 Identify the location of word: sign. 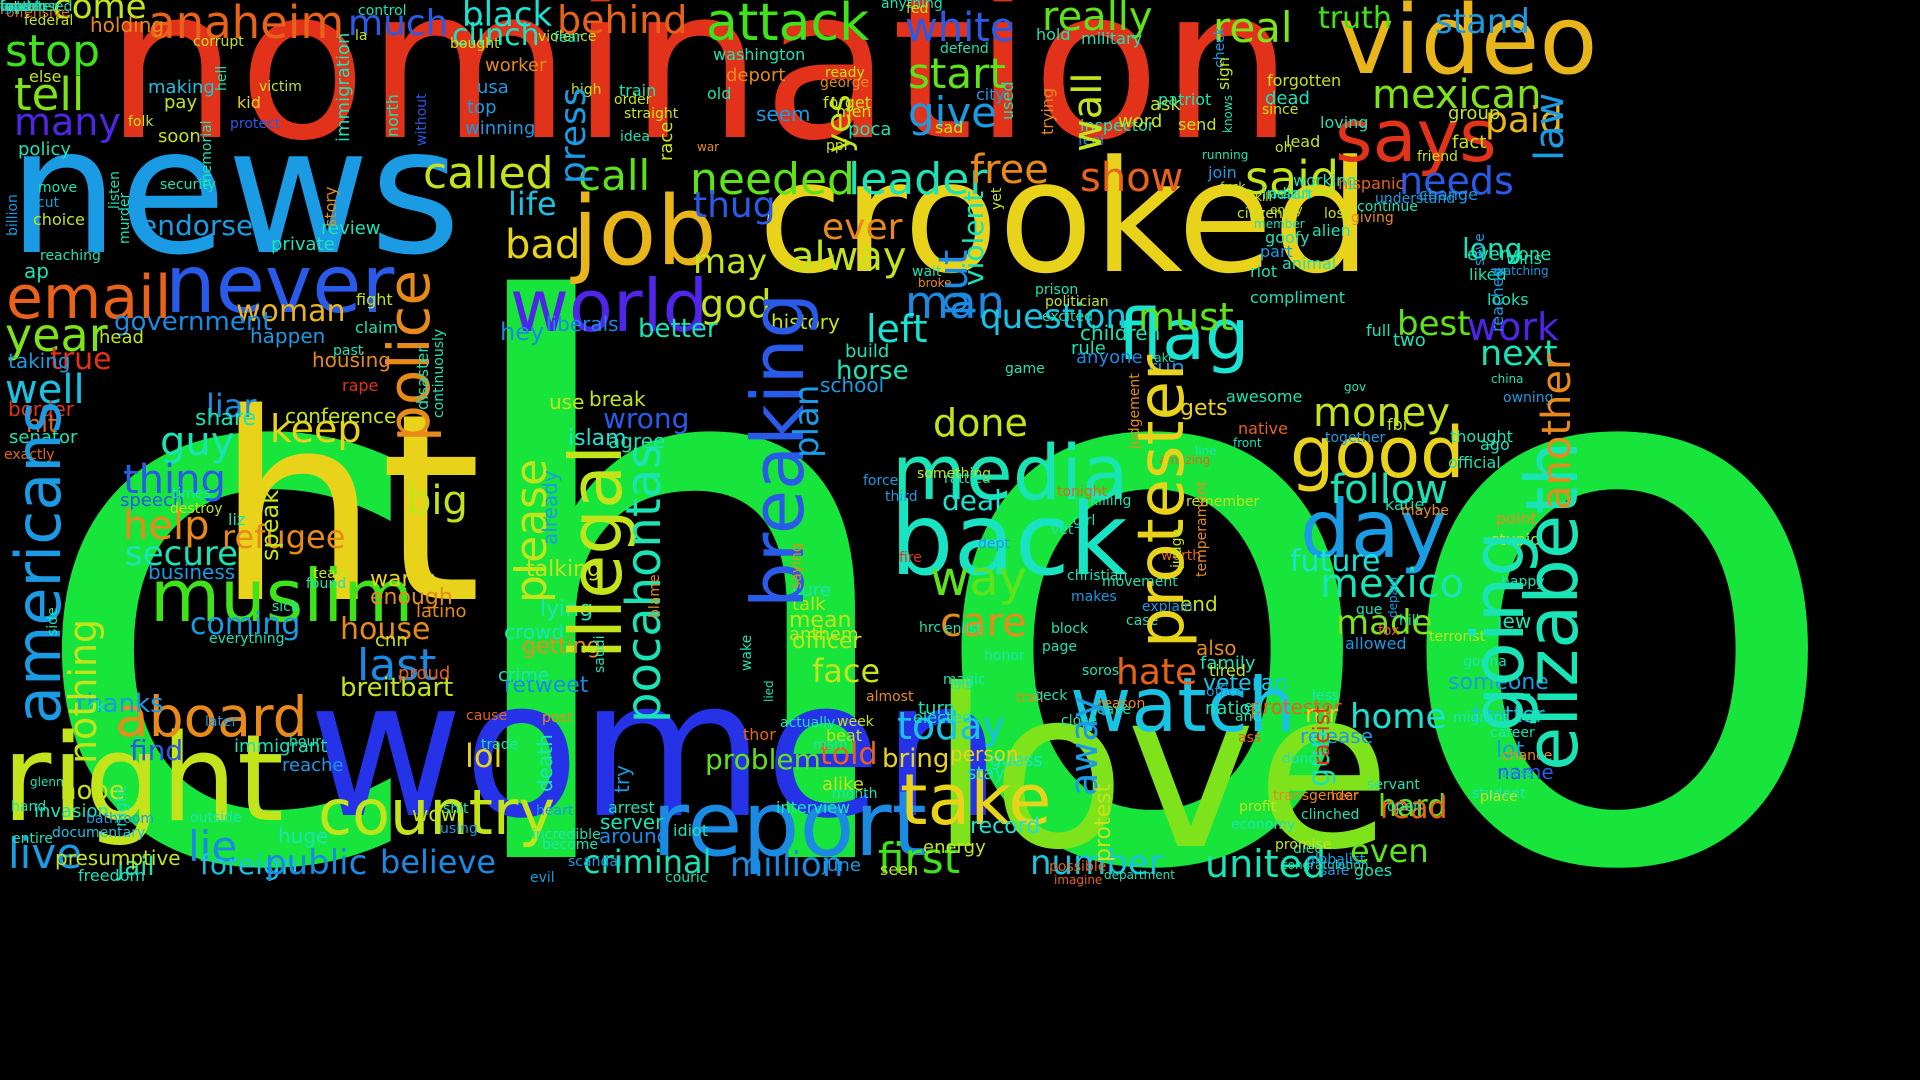
(1223, 73).